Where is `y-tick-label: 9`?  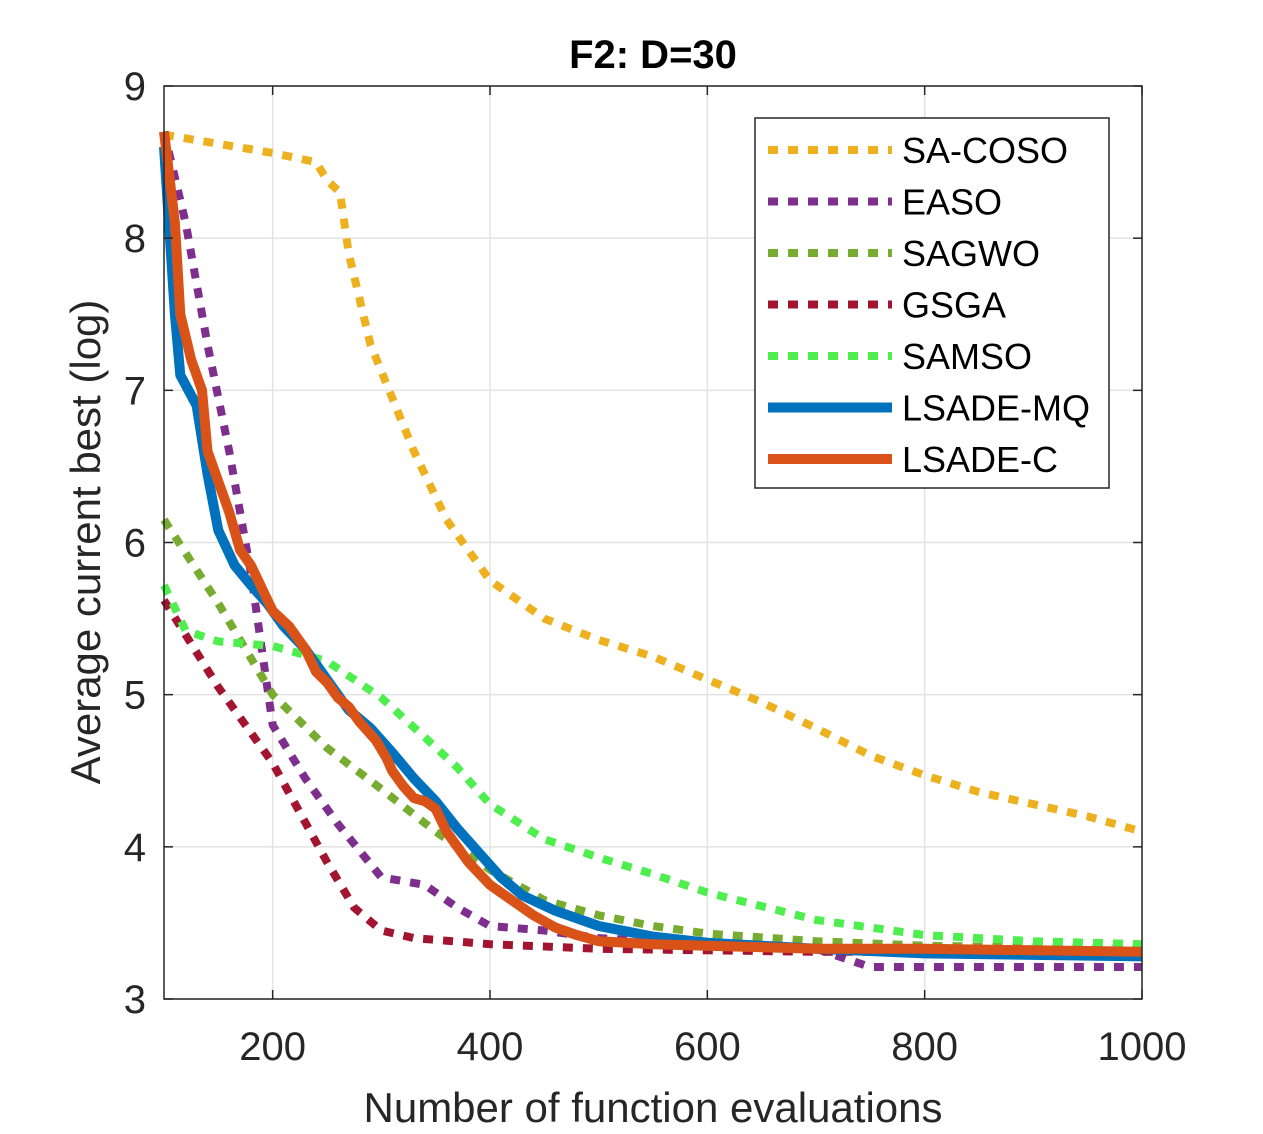 y-tick-label: 9 is located at coordinates (135, 87).